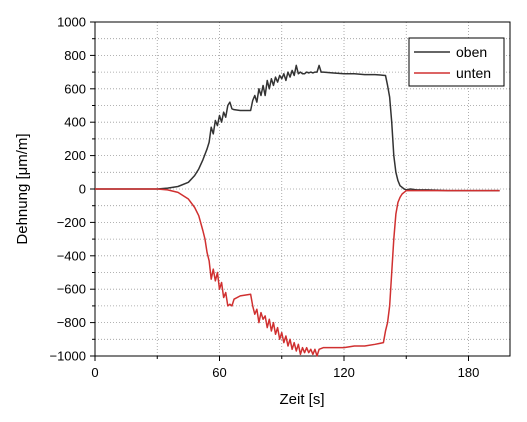 The height and width of the screenshot is (422, 527). Describe the element at coordinates (471, 52) in the screenshot. I see `legend-label-oben: oben` at that location.